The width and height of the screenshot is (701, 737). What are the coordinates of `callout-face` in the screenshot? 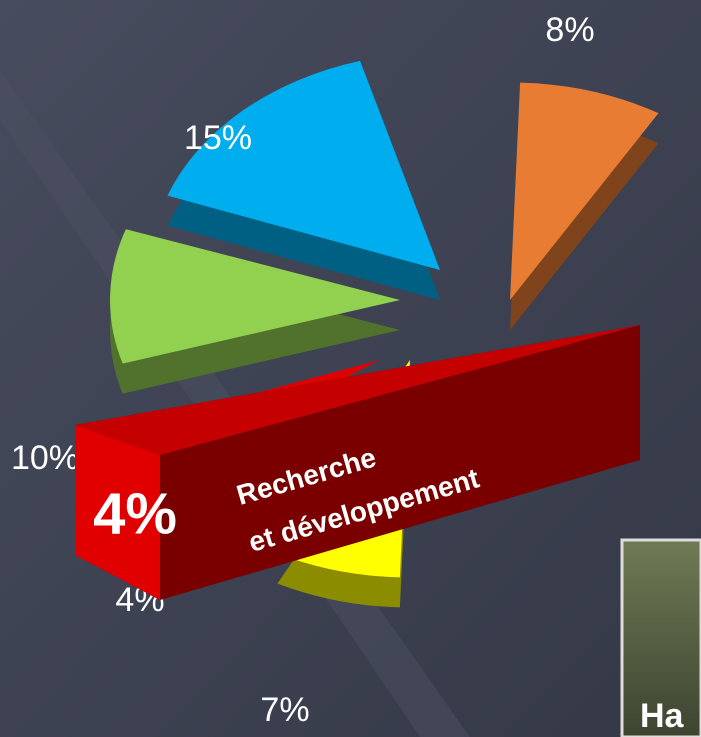 It's located at (117, 512).